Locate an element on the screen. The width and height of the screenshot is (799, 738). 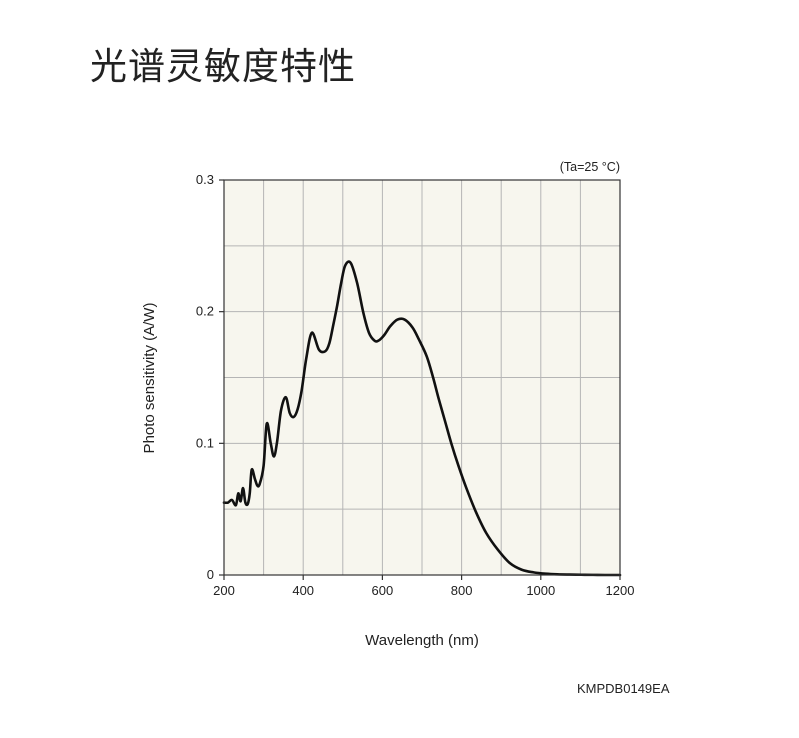
page-title: 光谱灵敏度特性 is located at coordinates (223, 66).